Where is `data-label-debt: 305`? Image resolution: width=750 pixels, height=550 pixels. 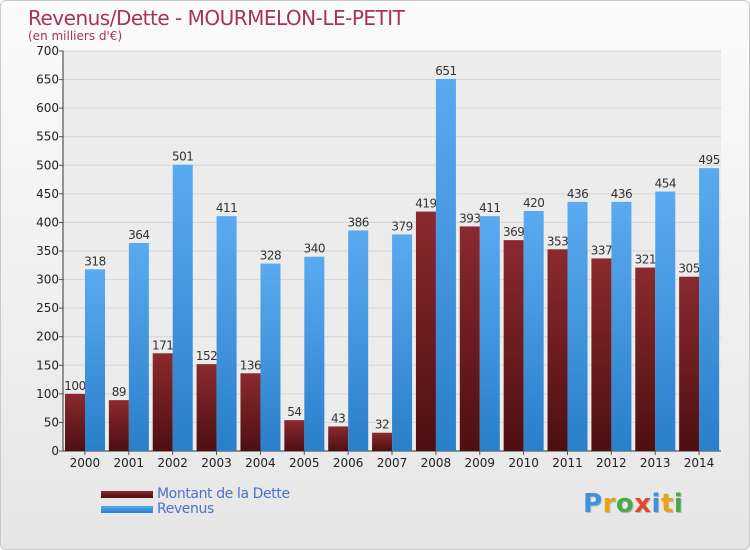 data-label-debt: 305 is located at coordinates (688, 269).